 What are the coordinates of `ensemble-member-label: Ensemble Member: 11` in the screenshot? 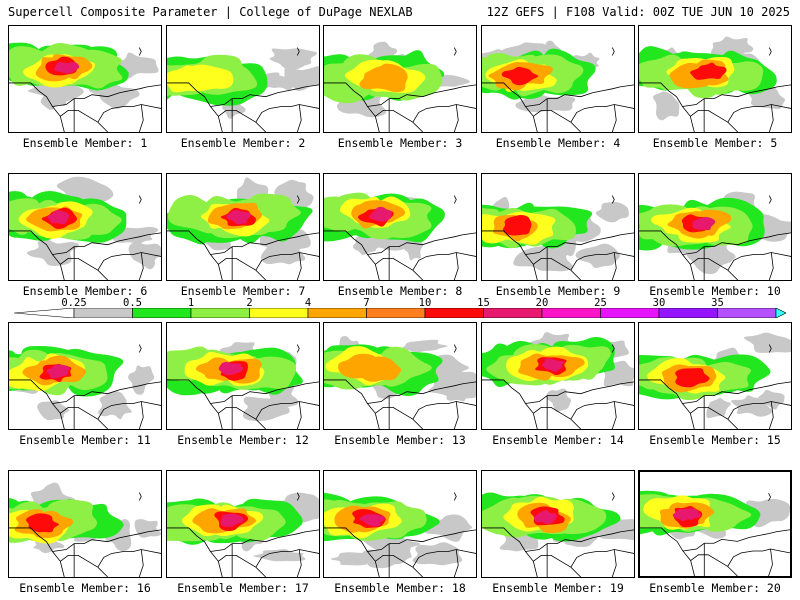 It's located at (85, 440).